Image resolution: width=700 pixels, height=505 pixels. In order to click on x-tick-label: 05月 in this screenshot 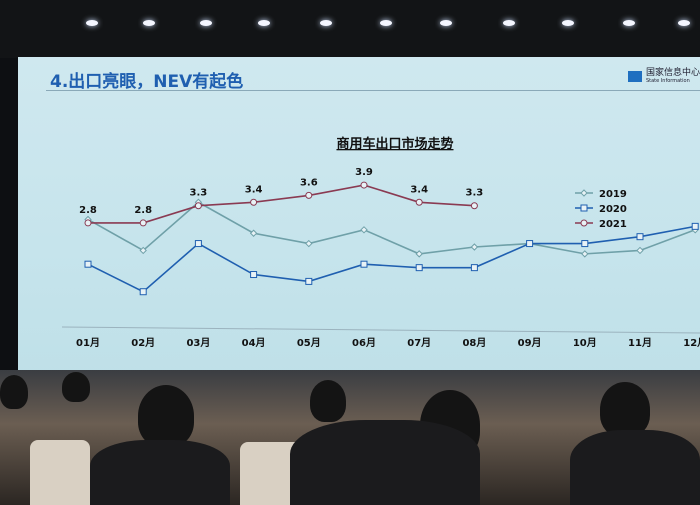, I will do `click(309, 343)`.